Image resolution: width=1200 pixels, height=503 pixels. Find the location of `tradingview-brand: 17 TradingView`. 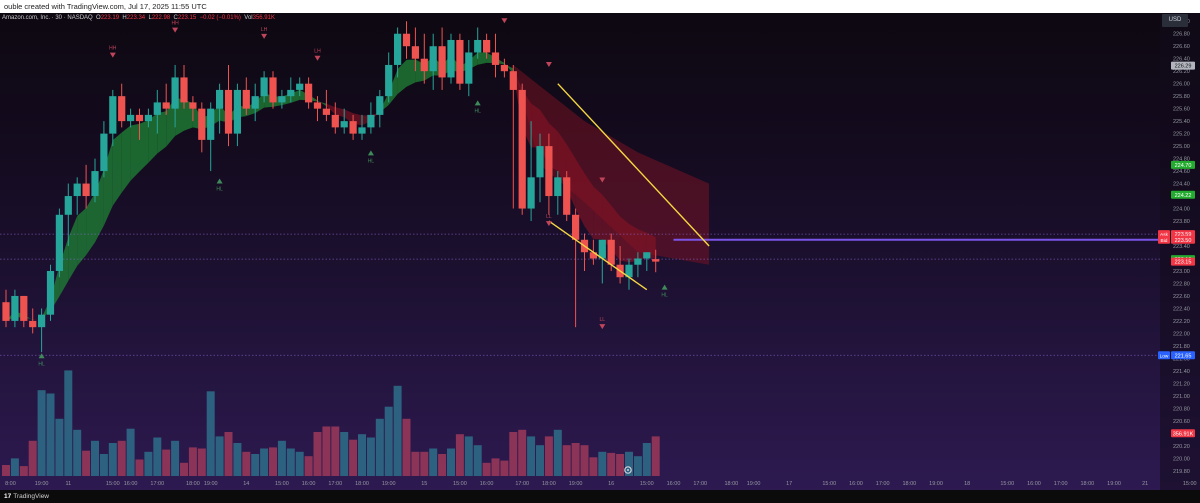

tradingview-brand: 17 TradingView is located at coordinates (26, 496).